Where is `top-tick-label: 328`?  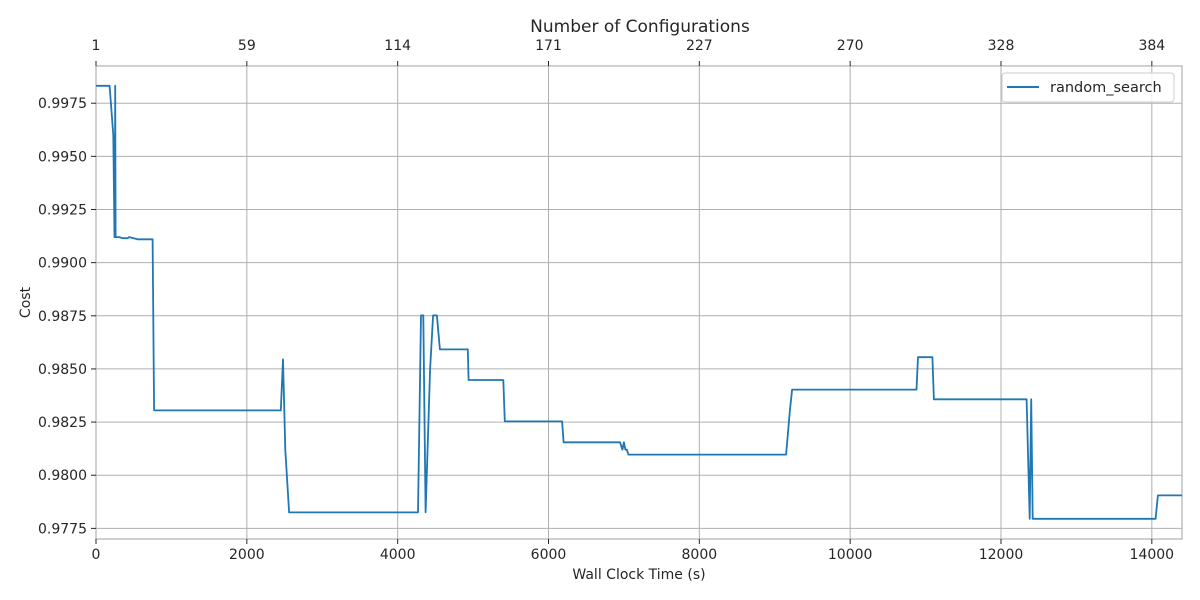
top-tick-label: 328 is located at coordinates (1001, 46).